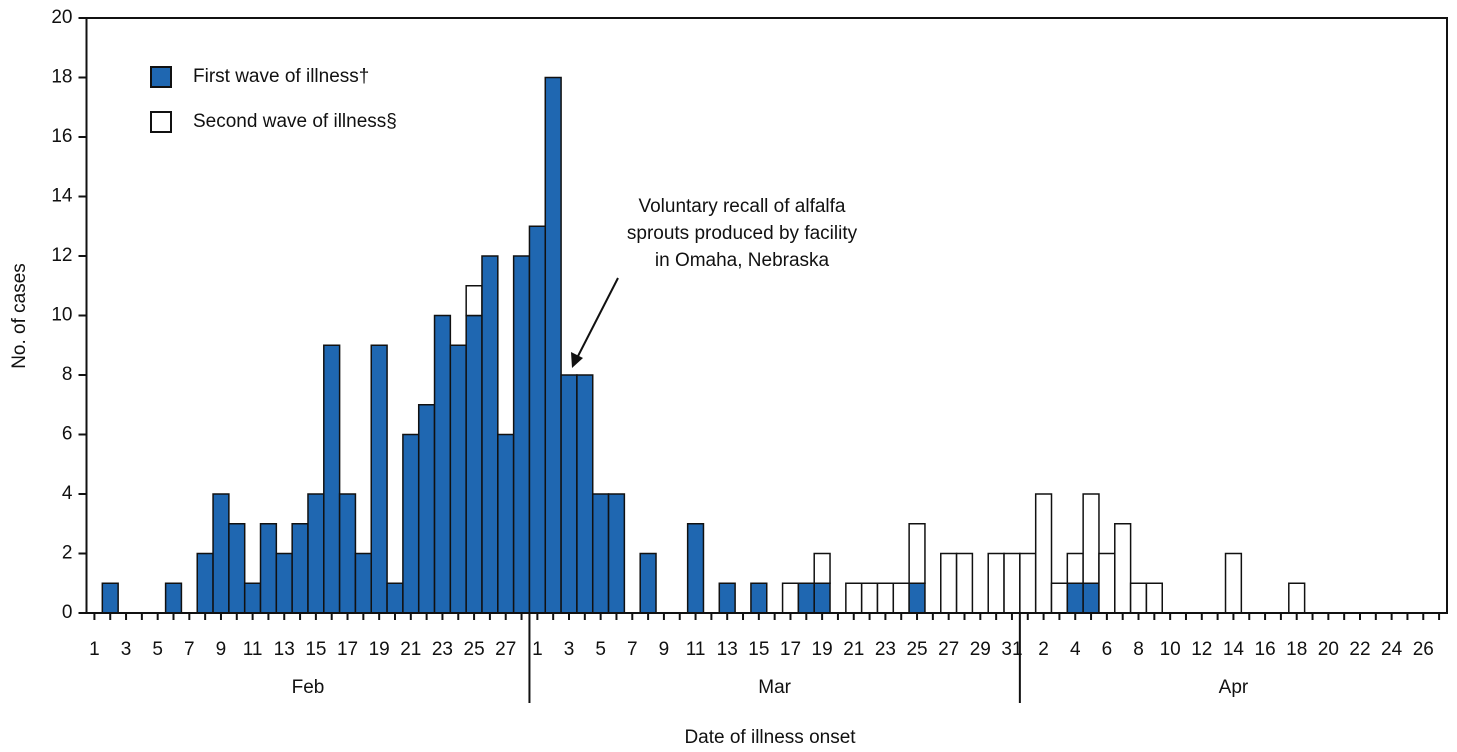  I want to click on y-tick-label: 12, so click(61, 255).